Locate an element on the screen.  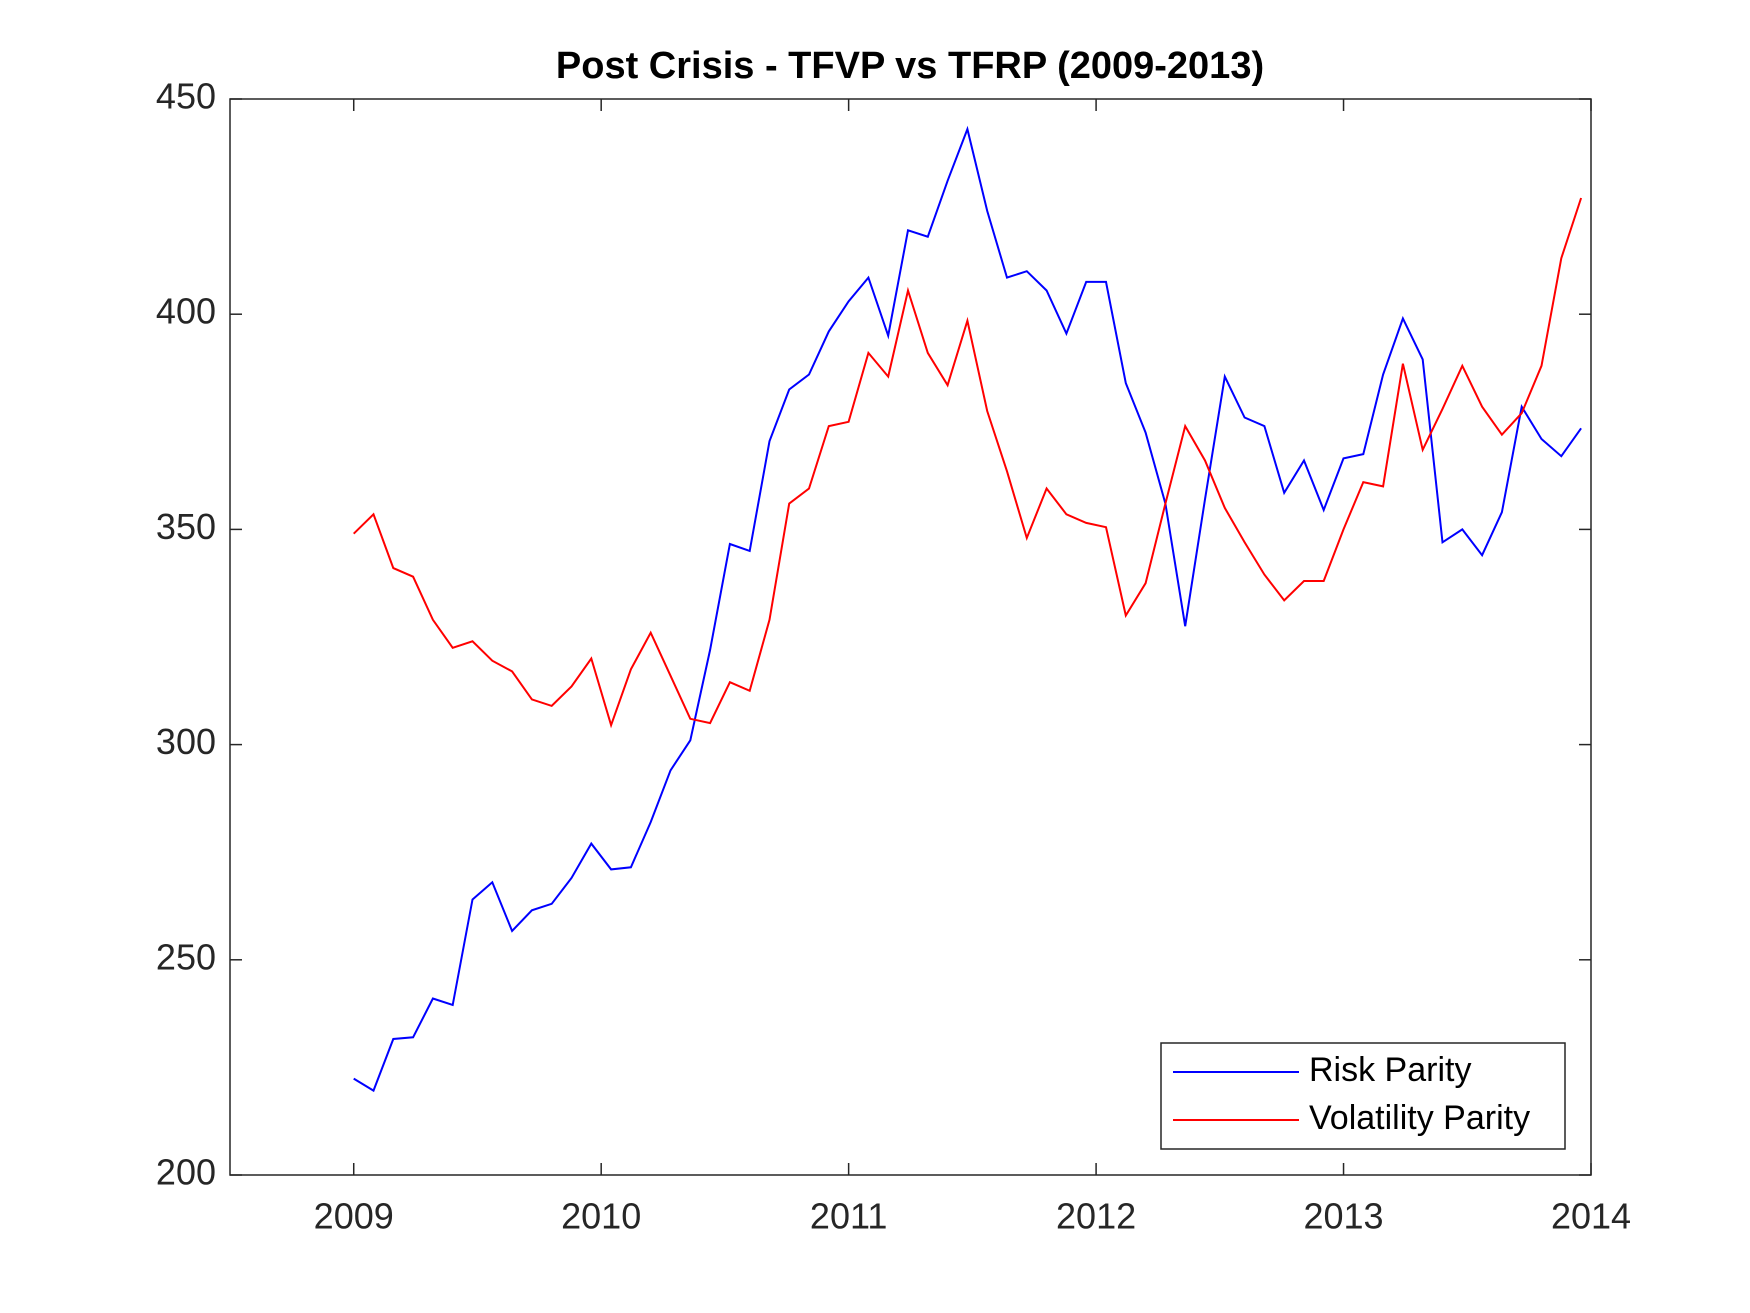
y-tick-label: 350 is located at coordinates (186, 526).